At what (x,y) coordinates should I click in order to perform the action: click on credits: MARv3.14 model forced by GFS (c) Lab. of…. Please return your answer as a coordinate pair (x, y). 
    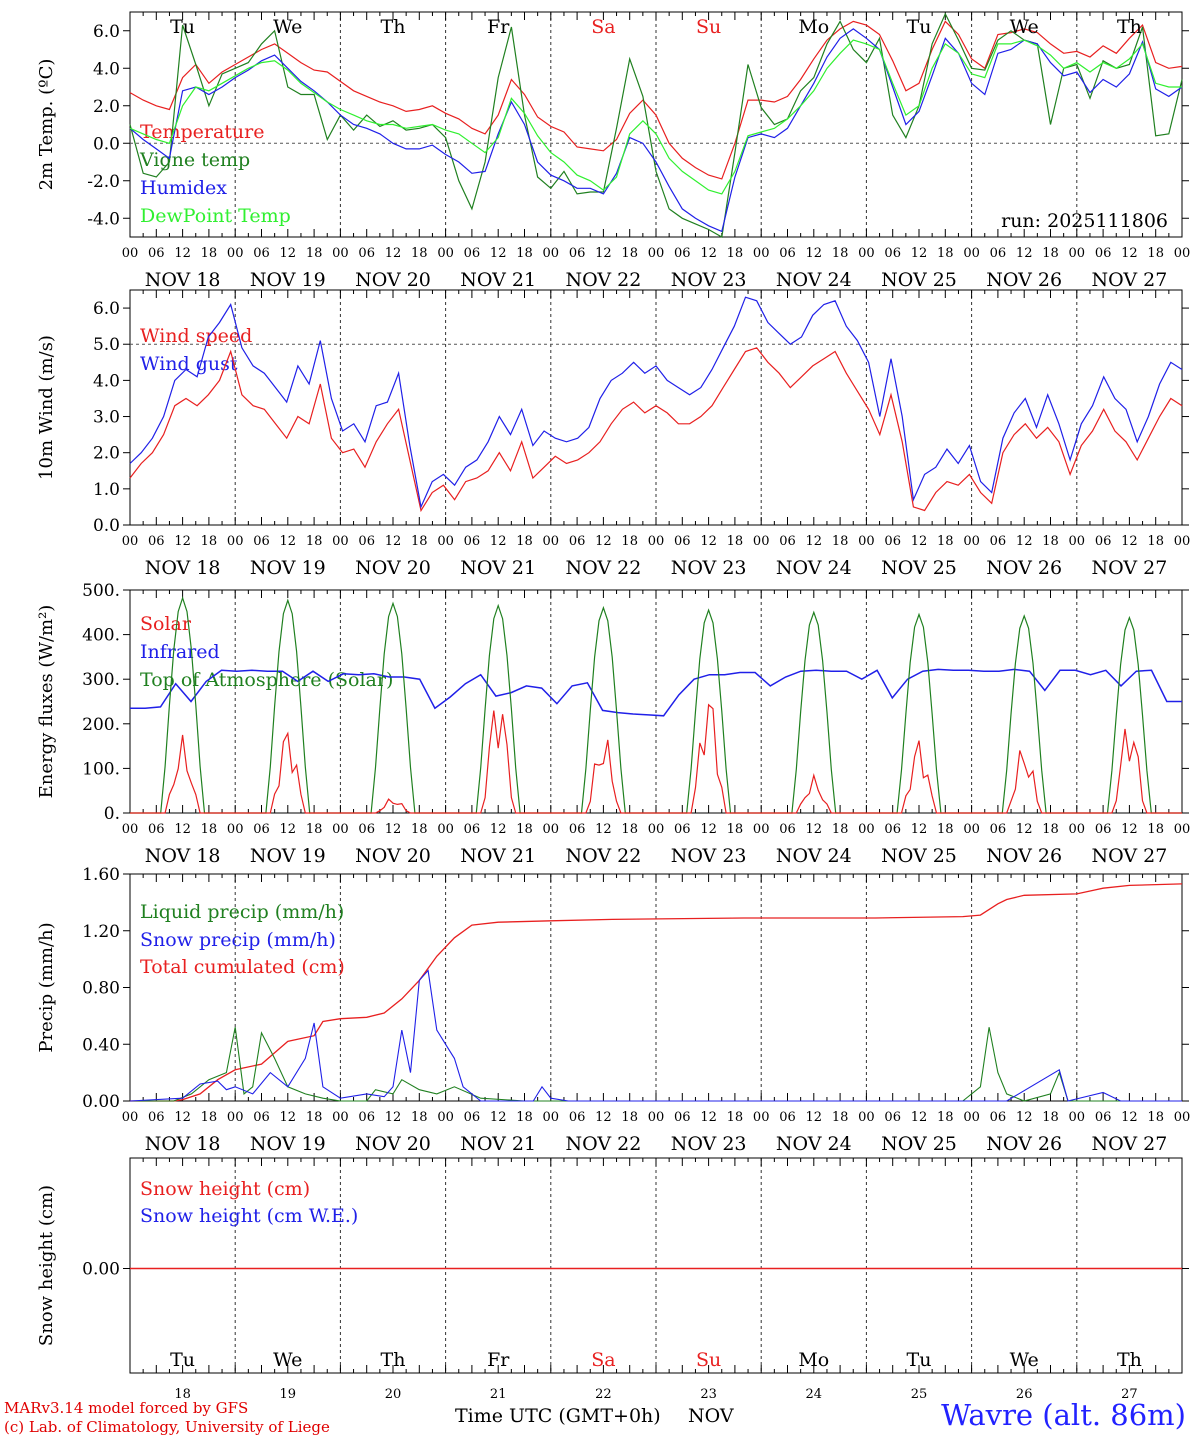
    Looking at the image, I should click on (167, 1418).